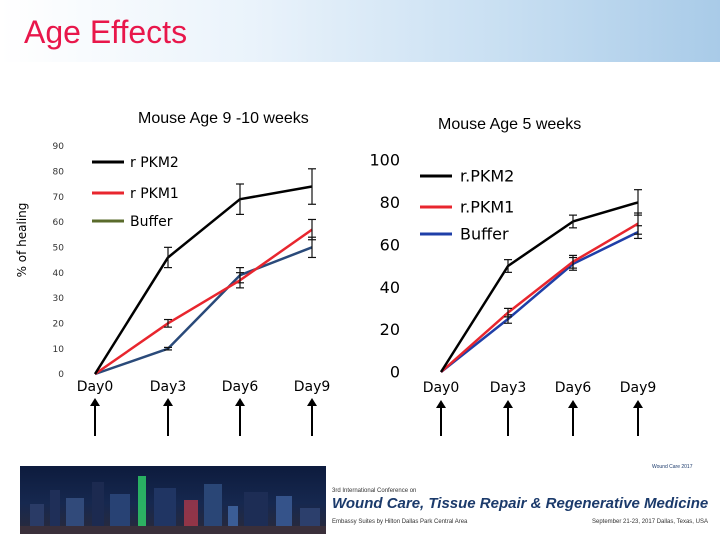  What do you see at coordinates (312, 417) in the screenshot?
I see `chart1-arrow-day9-icon` at bounding box center [312, 417].